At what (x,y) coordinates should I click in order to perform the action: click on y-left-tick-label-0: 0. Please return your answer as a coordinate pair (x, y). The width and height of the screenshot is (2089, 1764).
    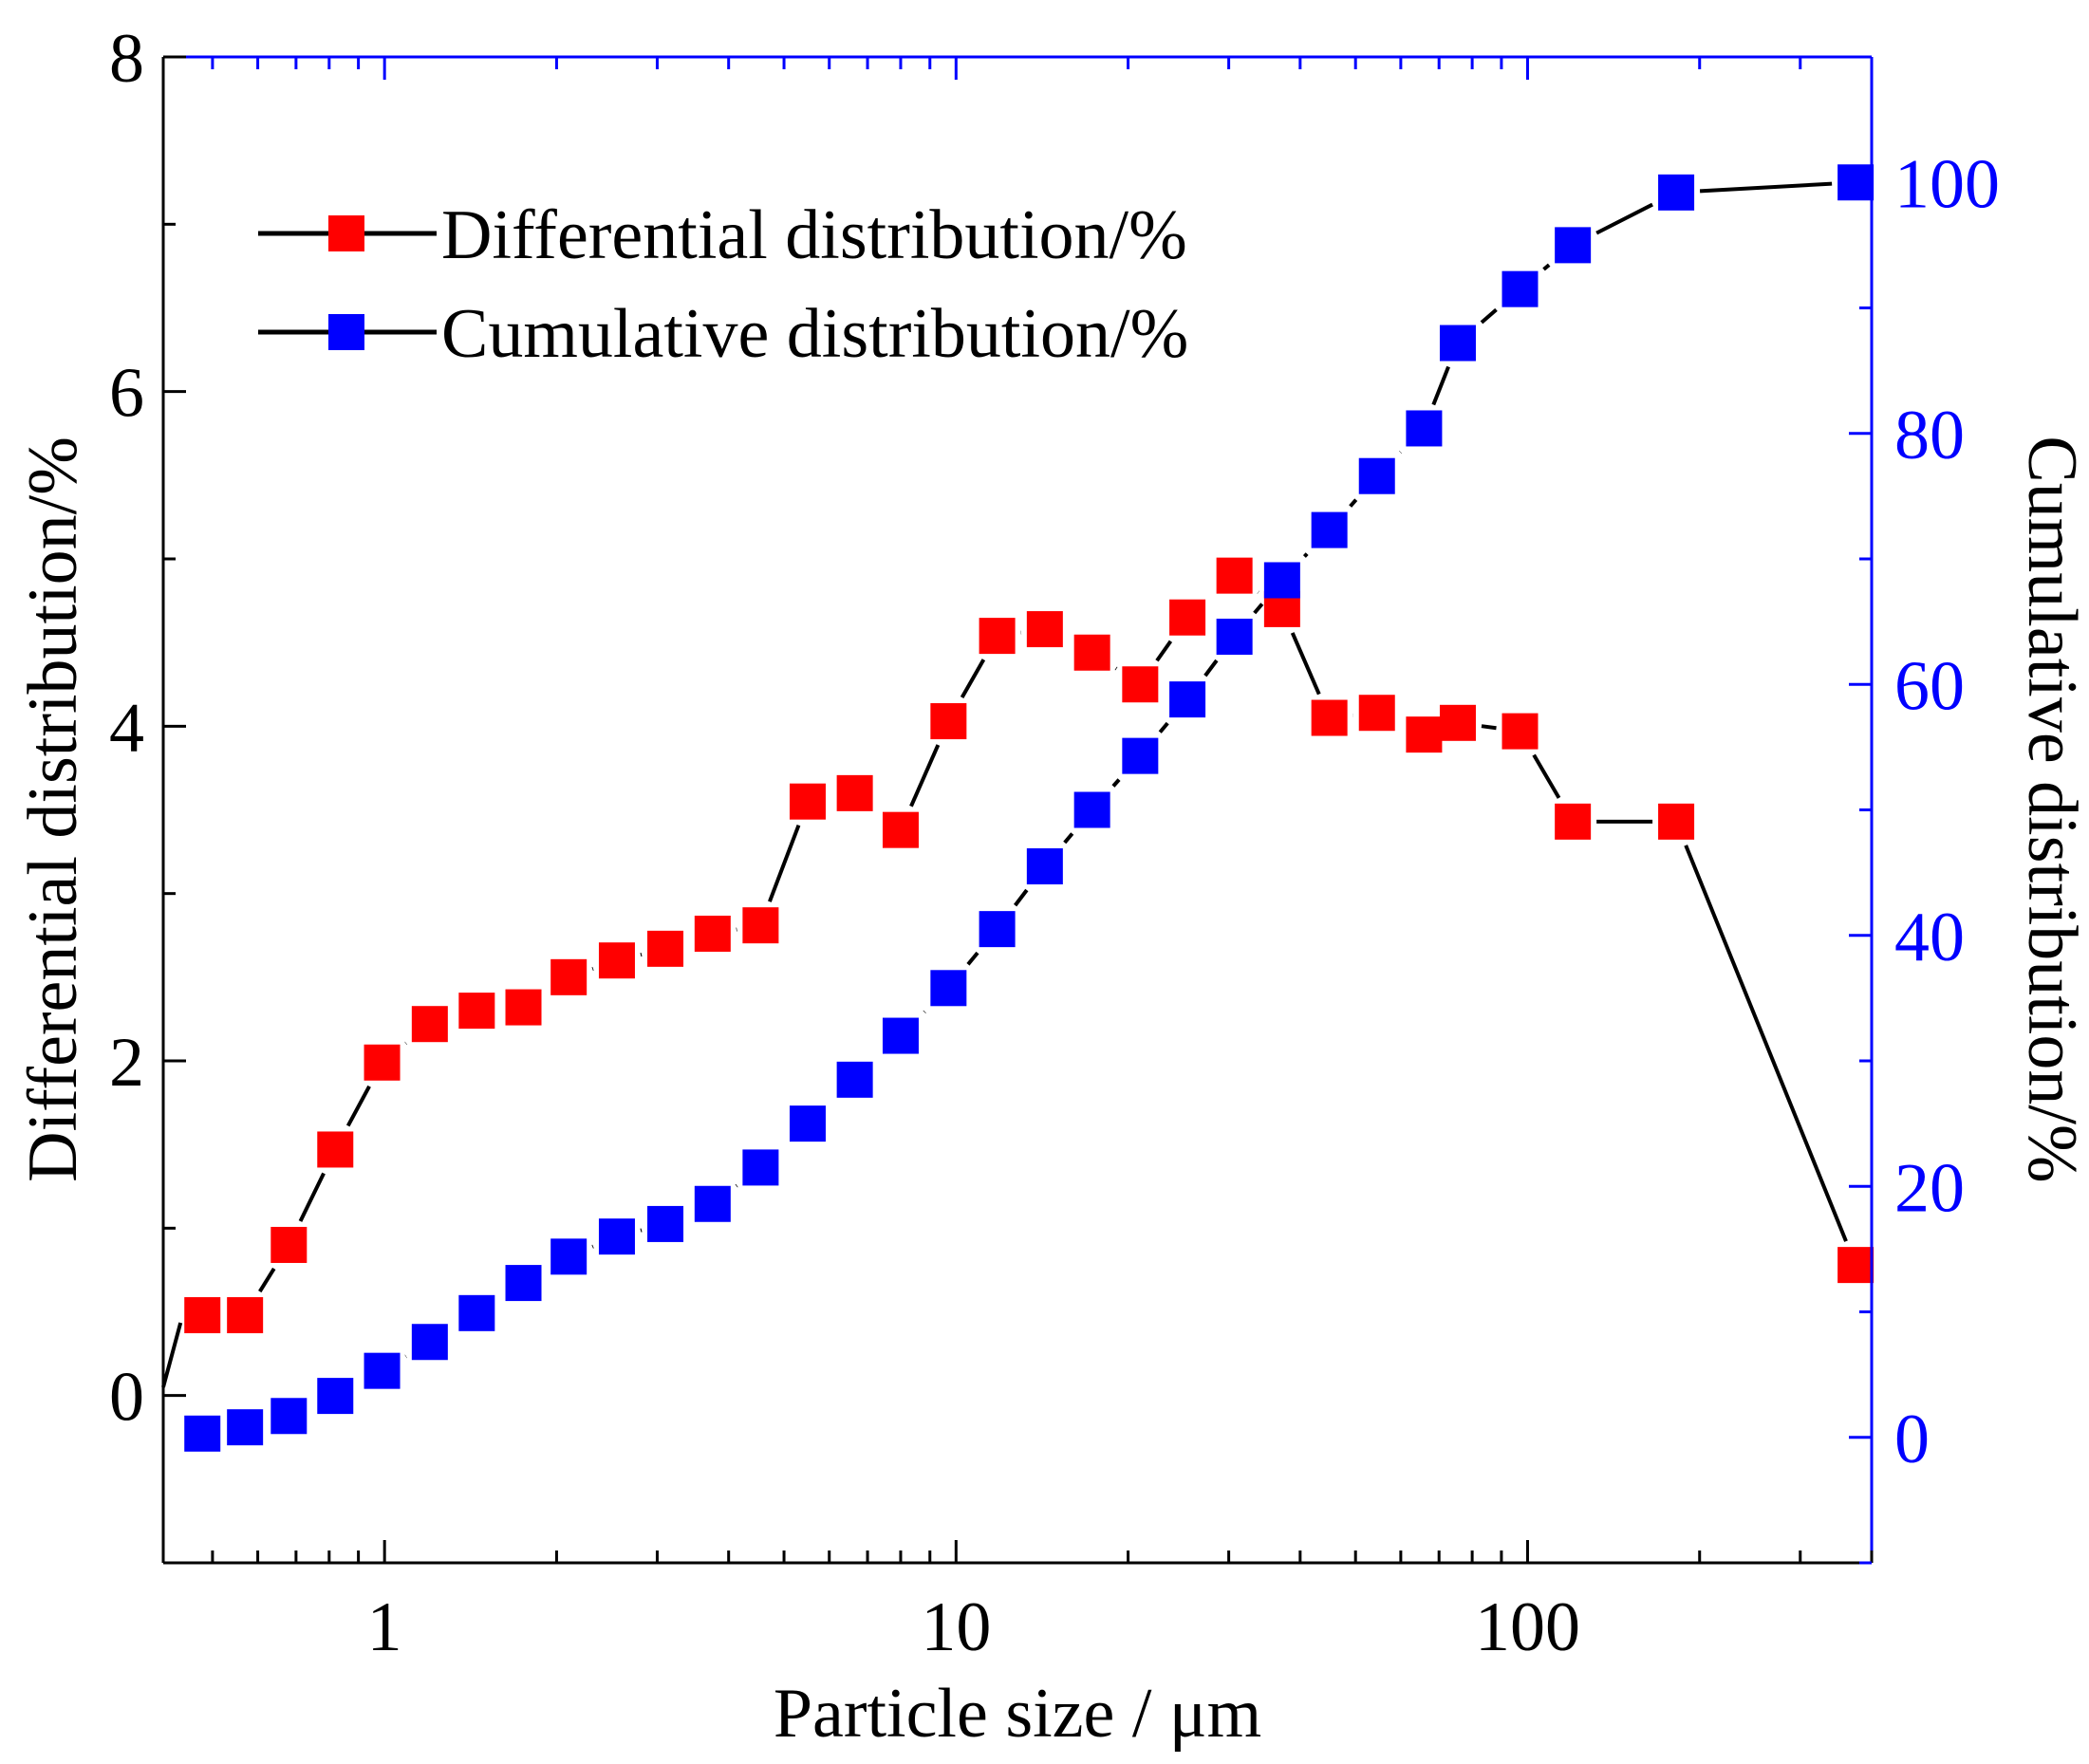
    Looking at the image, I should click on (127, 1398).